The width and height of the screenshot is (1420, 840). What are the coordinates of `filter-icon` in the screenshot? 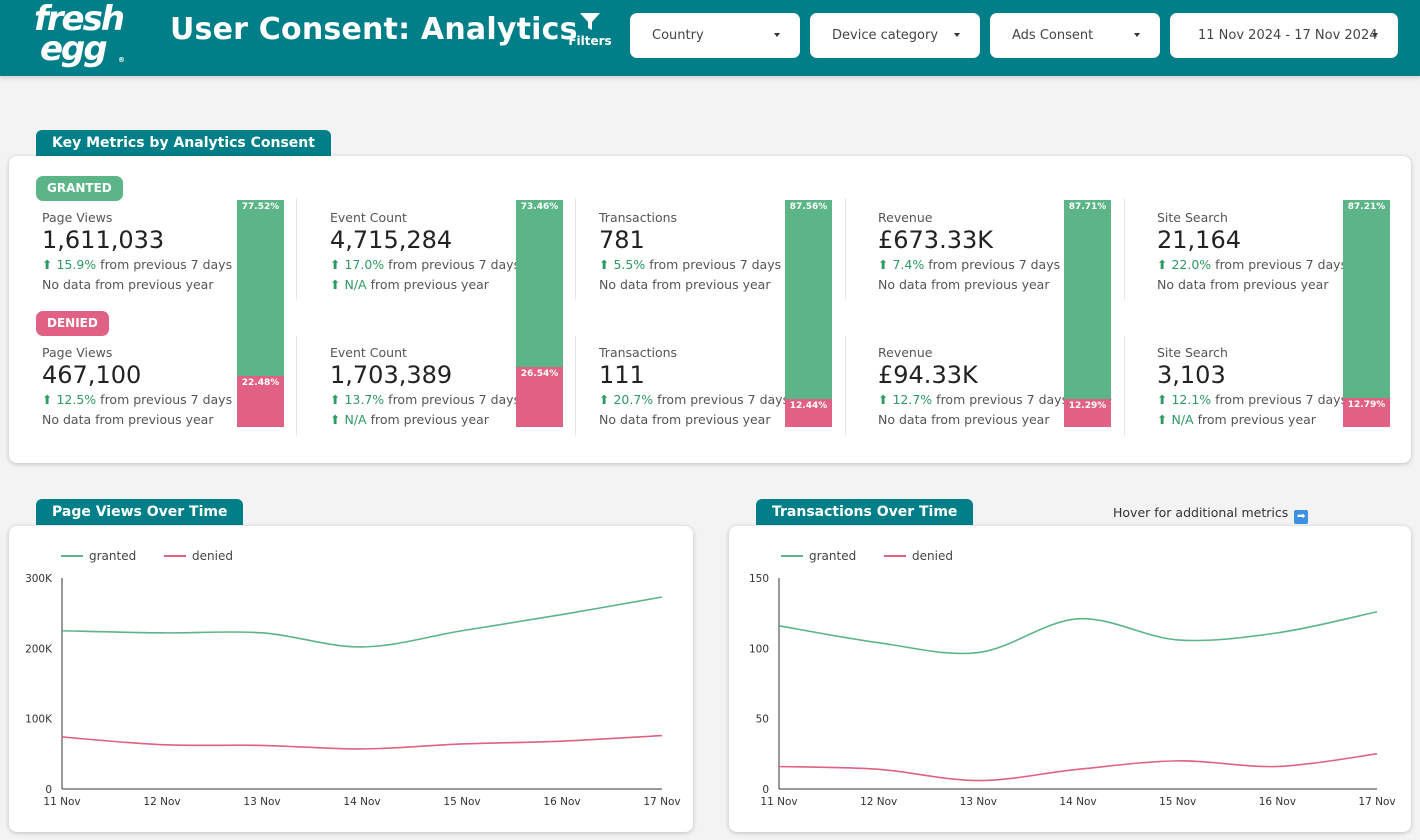 It's located at (590, 21).